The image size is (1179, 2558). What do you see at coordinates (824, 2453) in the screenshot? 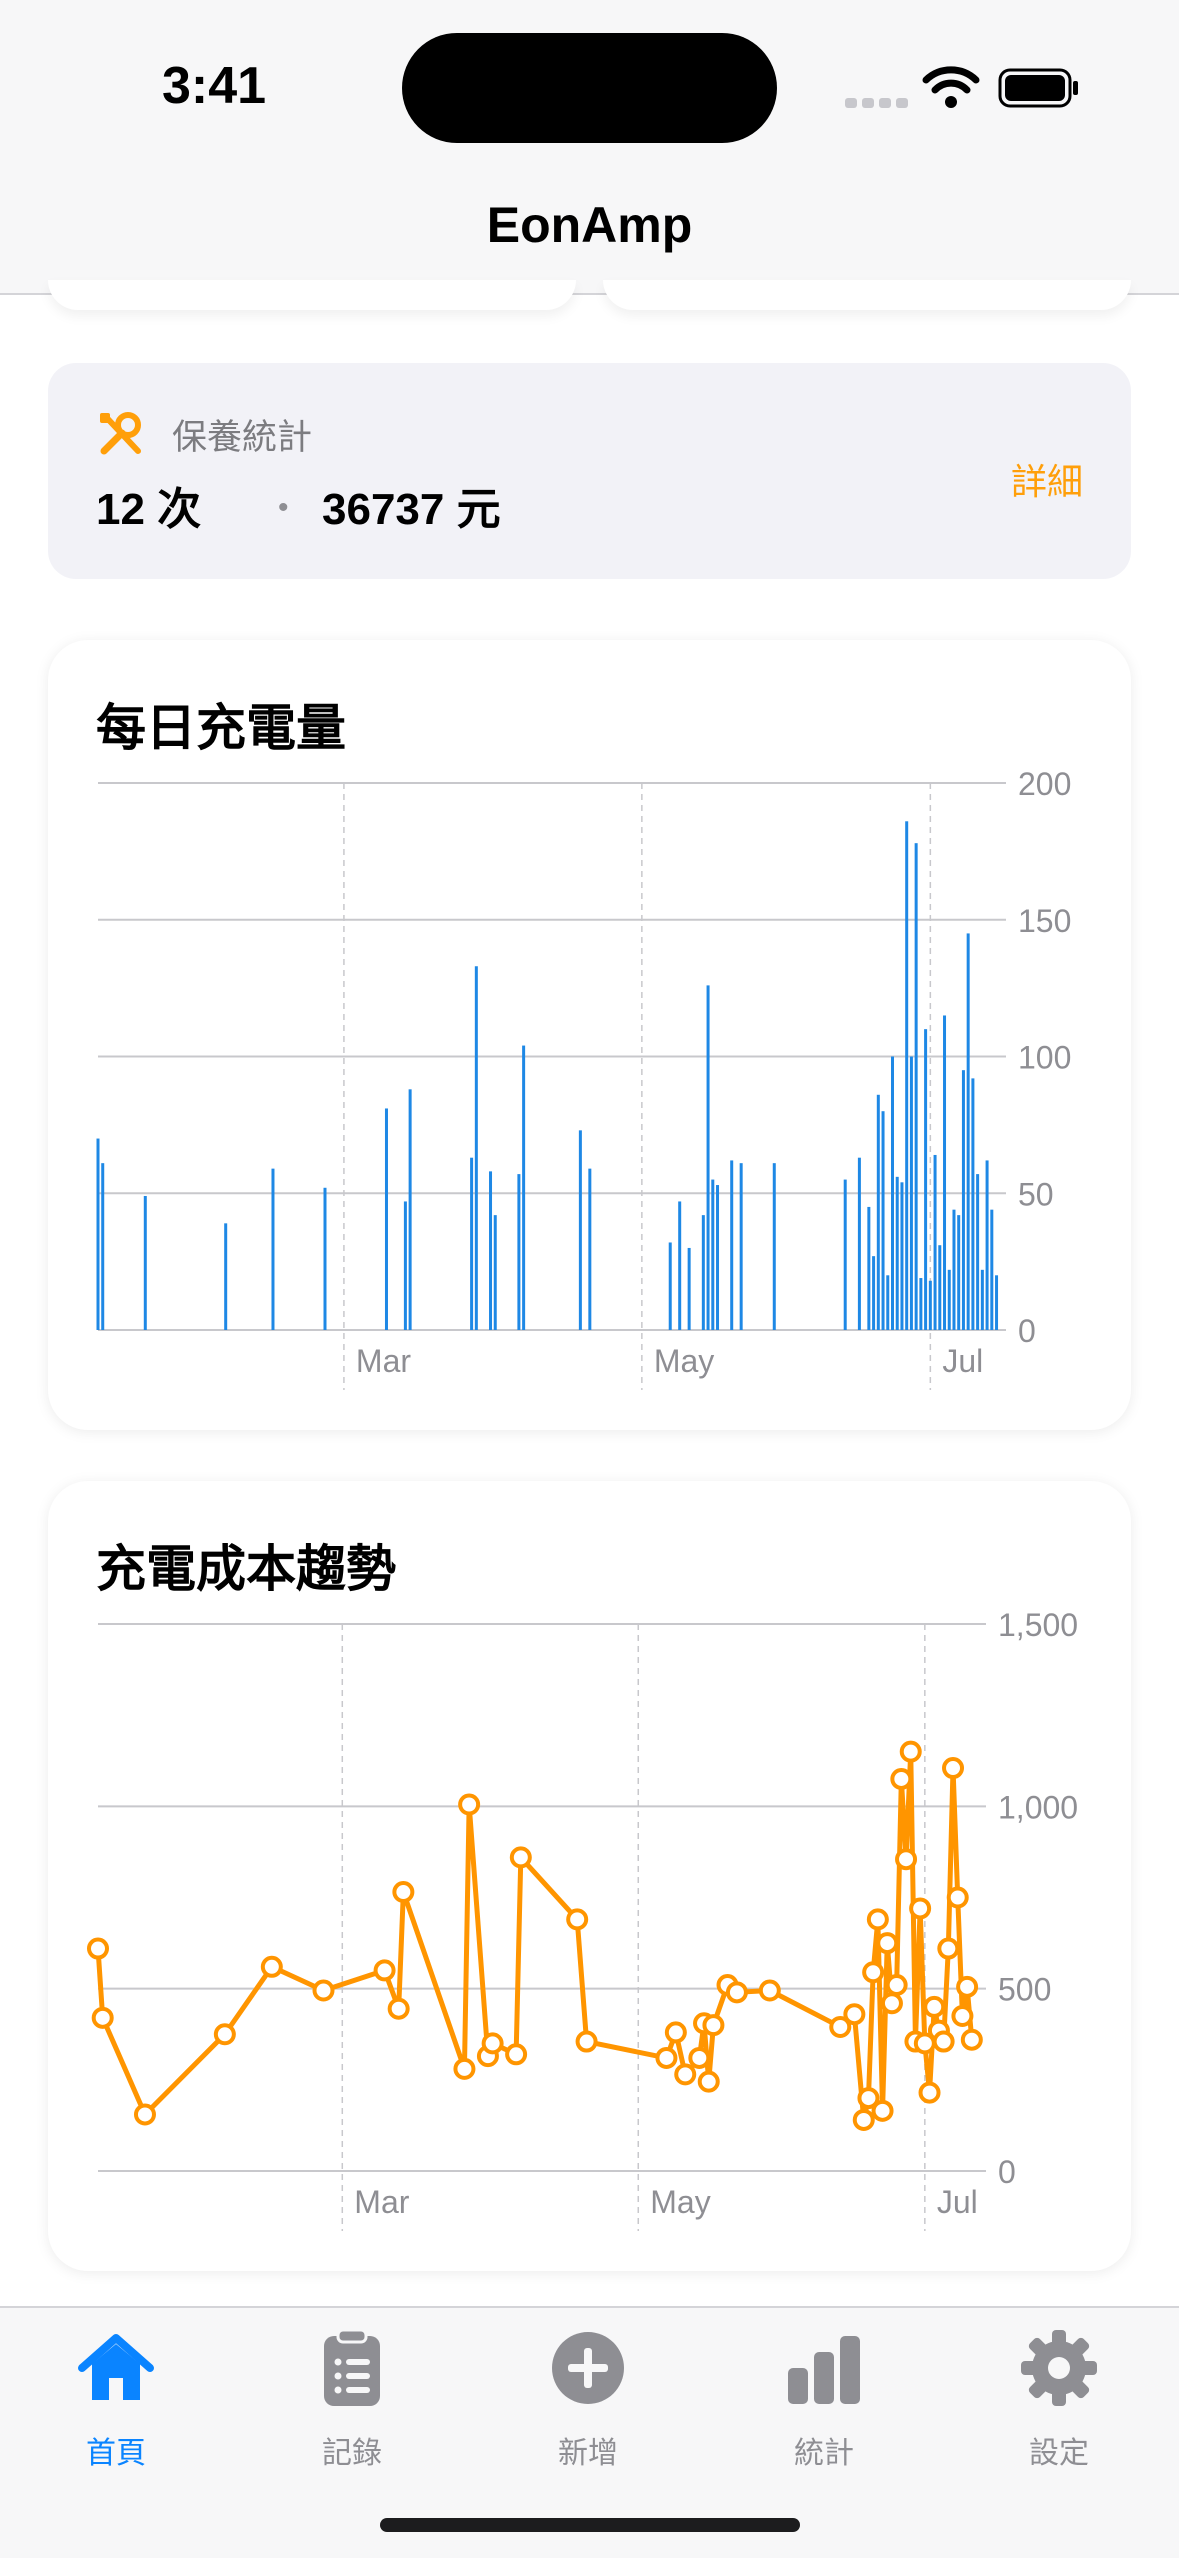
I see `tab-label: 統計` at bounding box center [824, 2453].